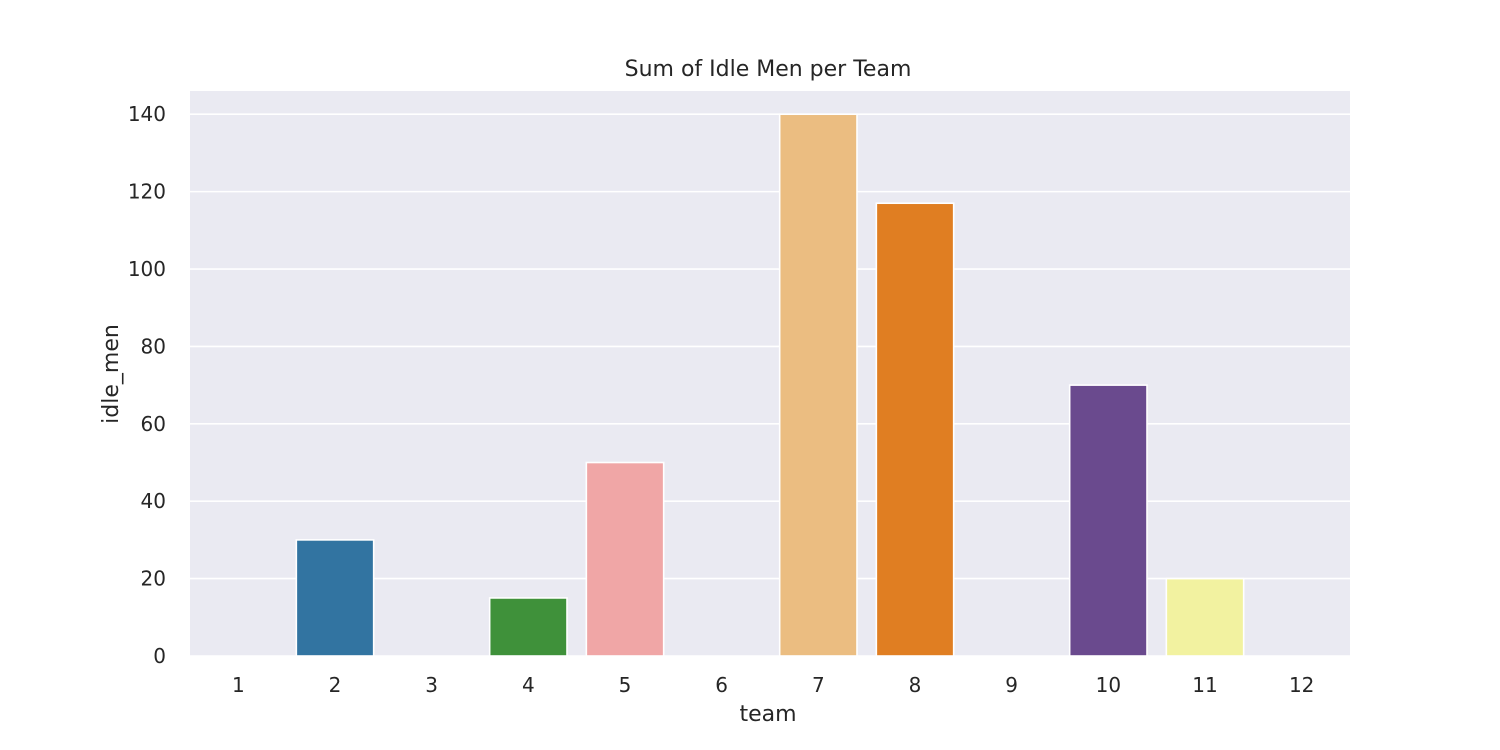 The width and height of the screenshot is (1500, 750). Describe the element at coordinates (1301, 685) in the screenshot. I see `x-tick-label: 12` at that location.